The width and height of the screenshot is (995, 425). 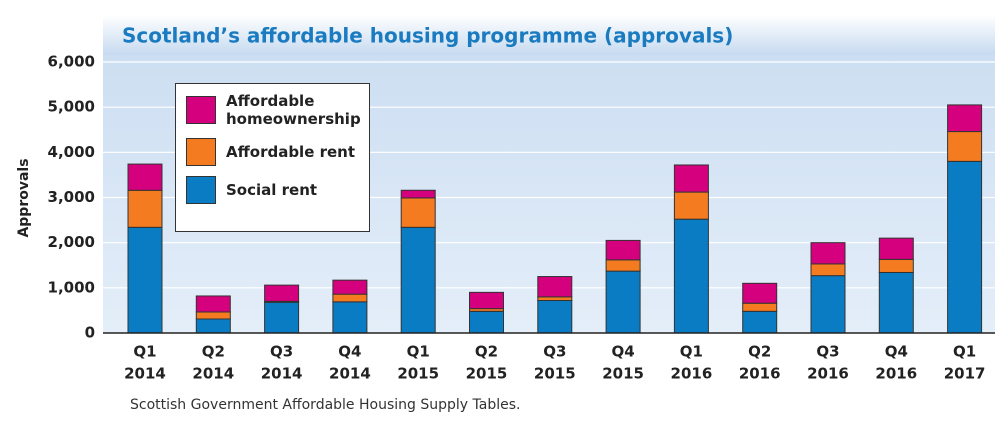 I want to click on y-tick-label: 1,000, so click(x=71, y=287).